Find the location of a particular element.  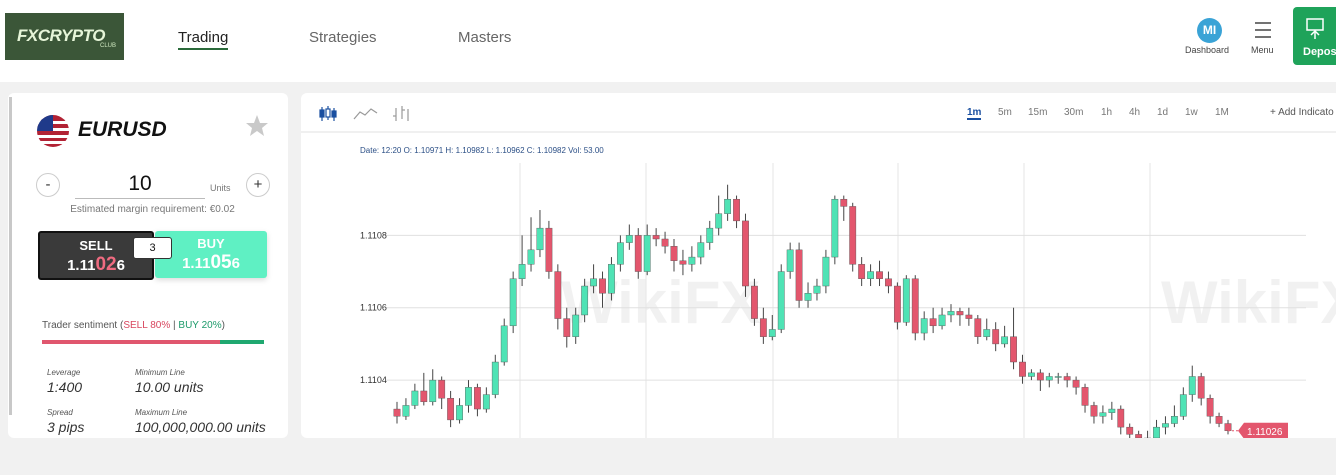

price-pips: 05 is located at coordinates (221, 262).